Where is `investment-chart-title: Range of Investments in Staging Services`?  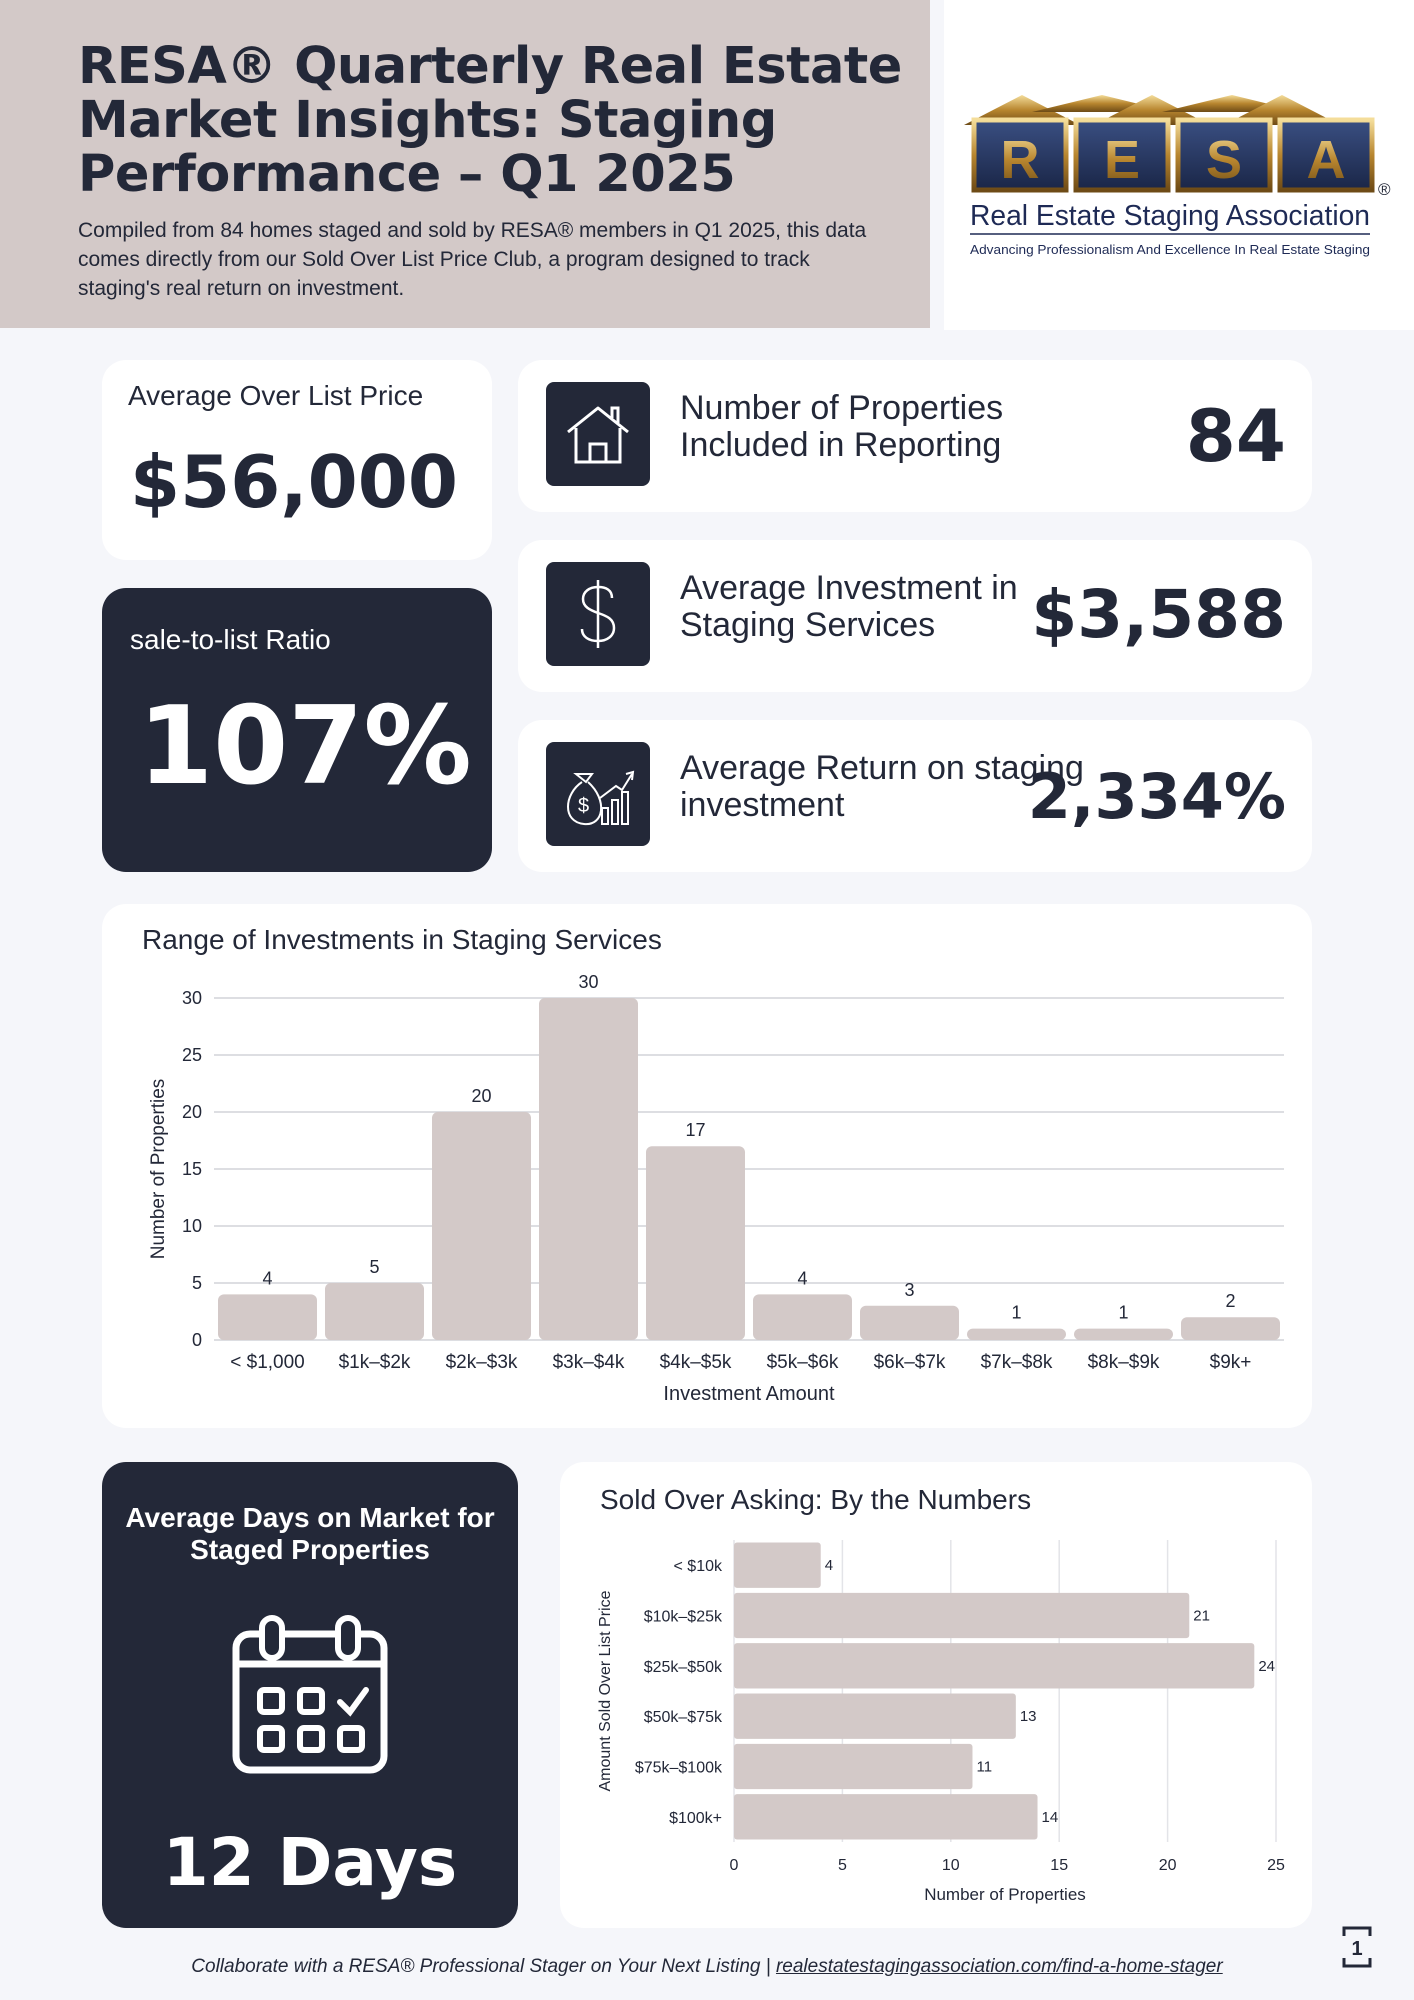 investment-chart-title: Range of Investments in Staging Services is located at coordinates (402, 939).